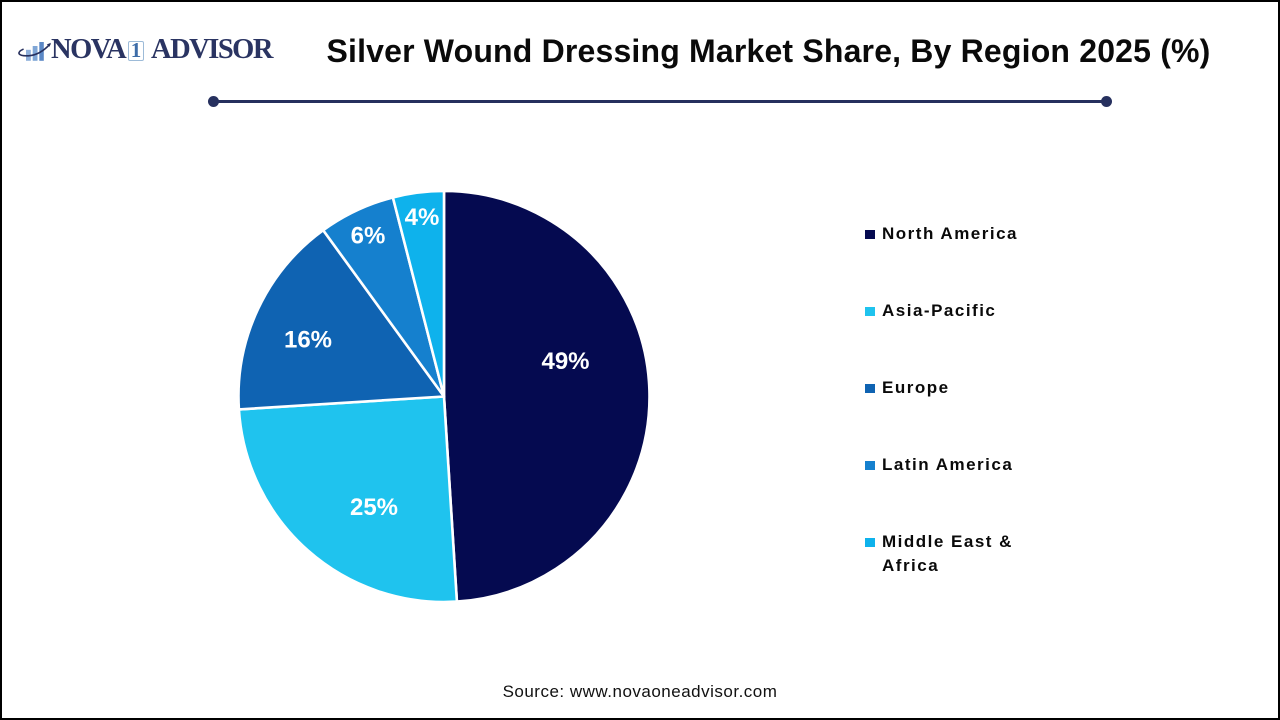 The width and height of the screenshot is (1280, 720). Describe the element at coordinates (308, 340) in the screenshot. I see `svg-text: 16%` at that location.